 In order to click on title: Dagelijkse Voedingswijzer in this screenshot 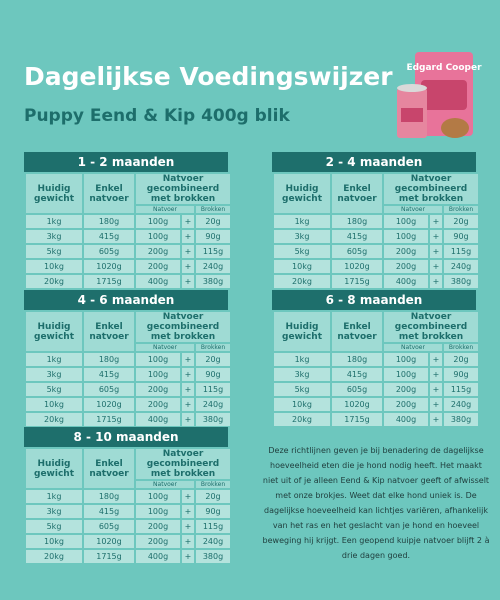, I will do `click(208, 76)`.